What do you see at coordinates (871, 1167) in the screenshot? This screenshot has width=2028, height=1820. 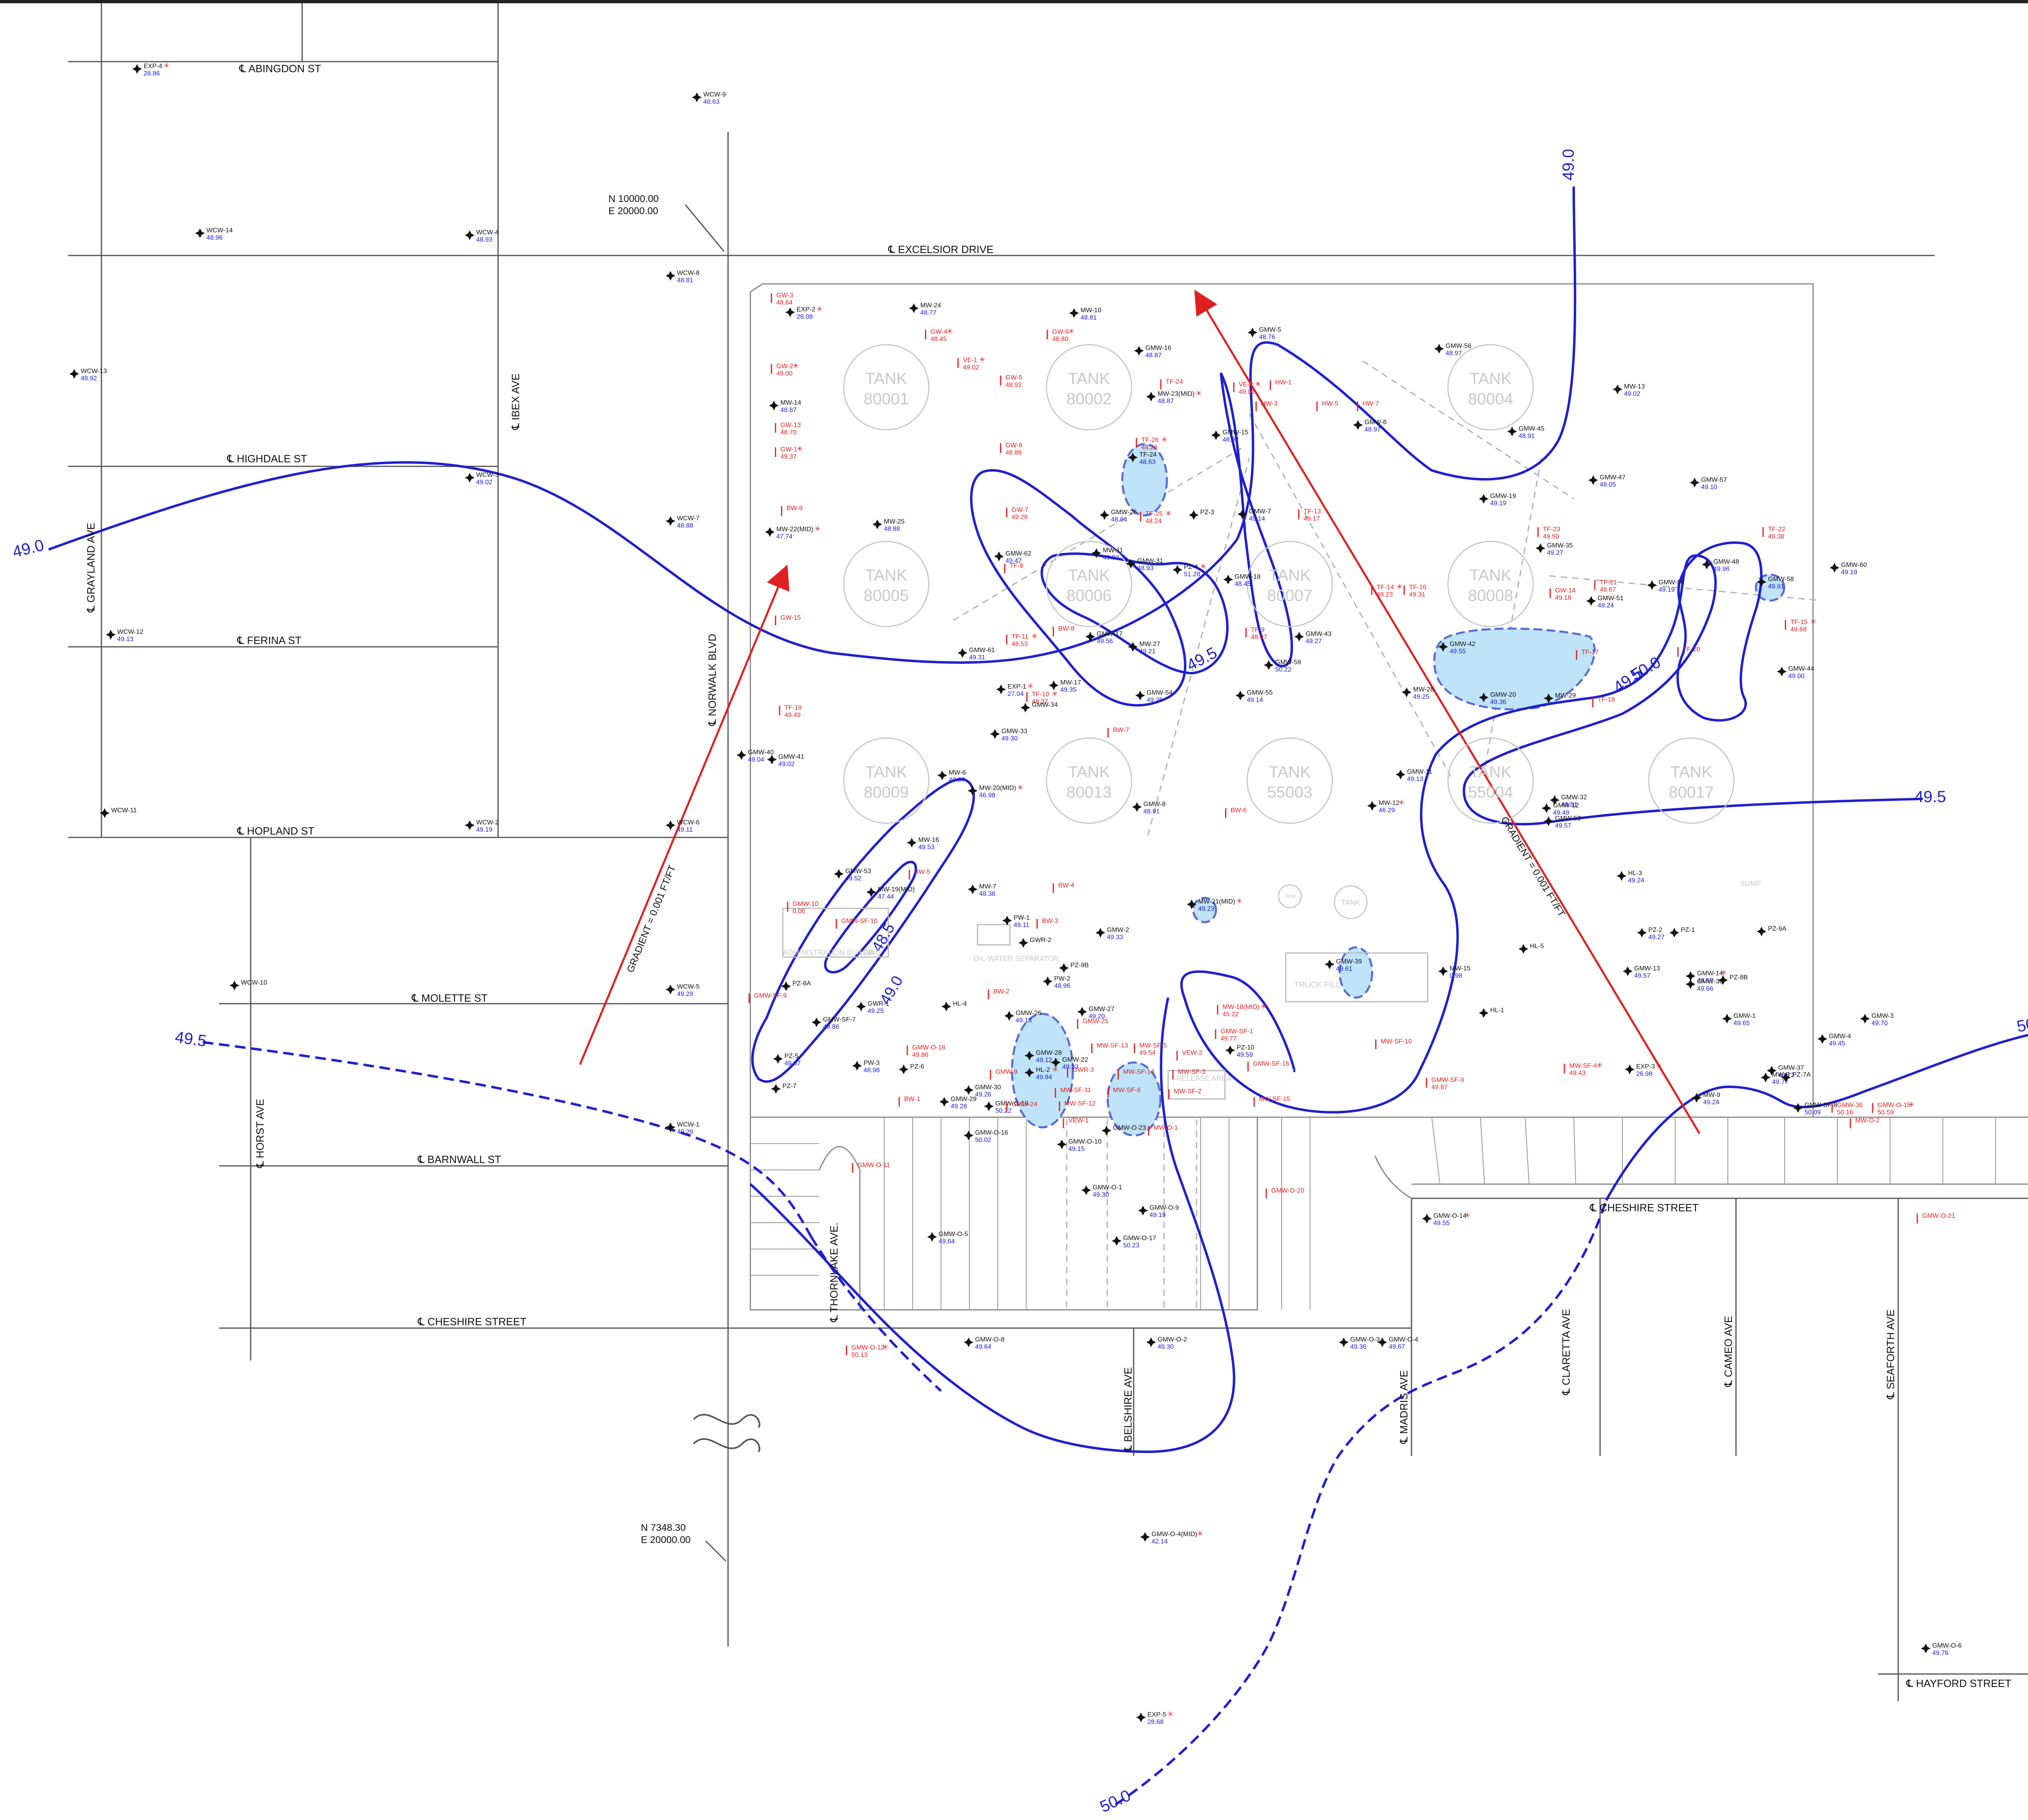 I see `well-gmw-o-11: GMW-O-11` at bounding box center [871, 1167].